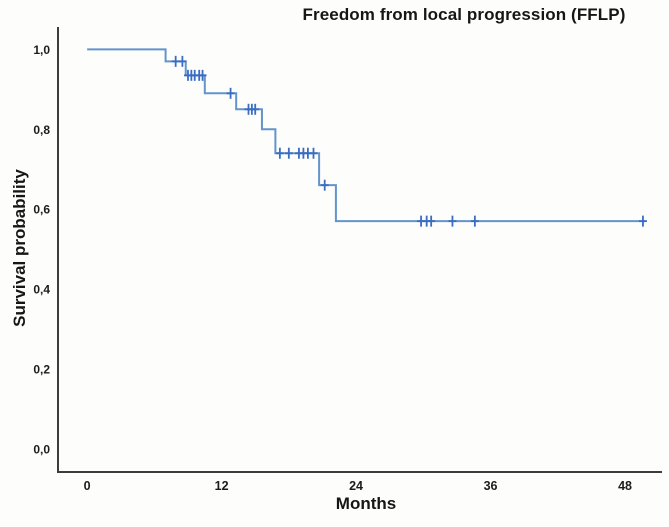 This screenshot has width=669, height=527. What do you see at coordinates (41, 130) in the screenshot?
I see `y-tick-label: 0,8` at bounding box center [41, 130].